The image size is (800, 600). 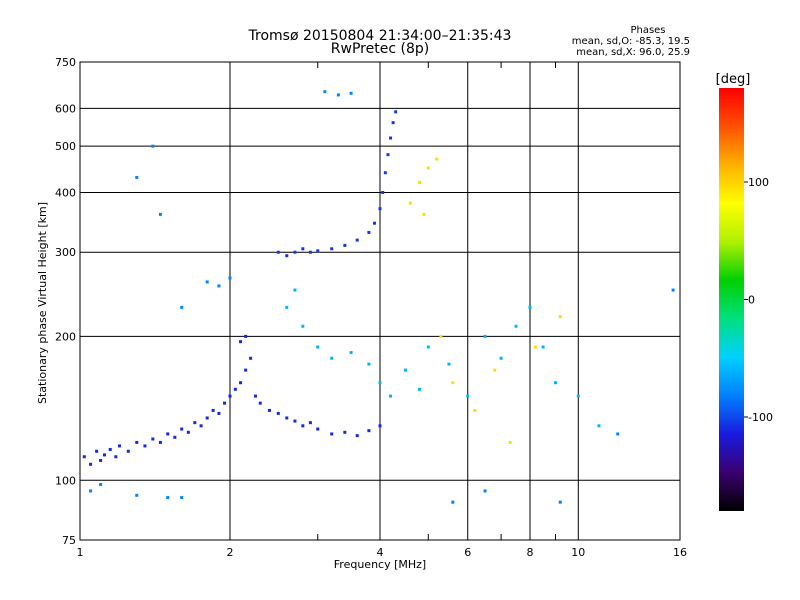 What do you see at coordinates (65, 480) in the screenshot?
I see `y-tick-label: 100` at bounding box center [65, 480].